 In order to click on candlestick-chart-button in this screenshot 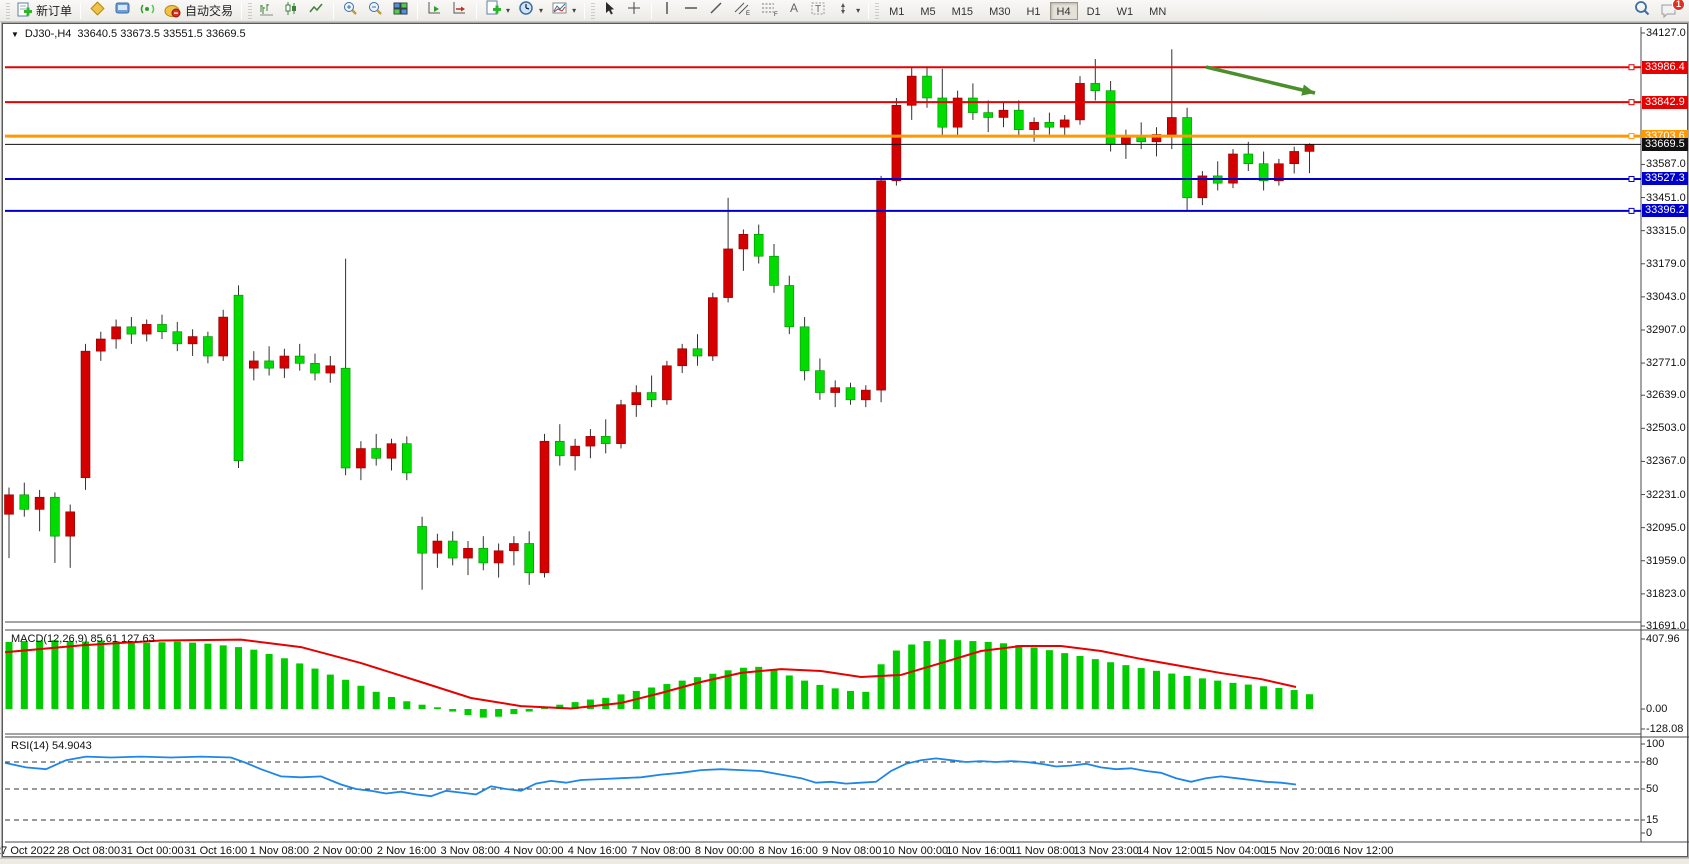, I will do `click(291, 11)`.